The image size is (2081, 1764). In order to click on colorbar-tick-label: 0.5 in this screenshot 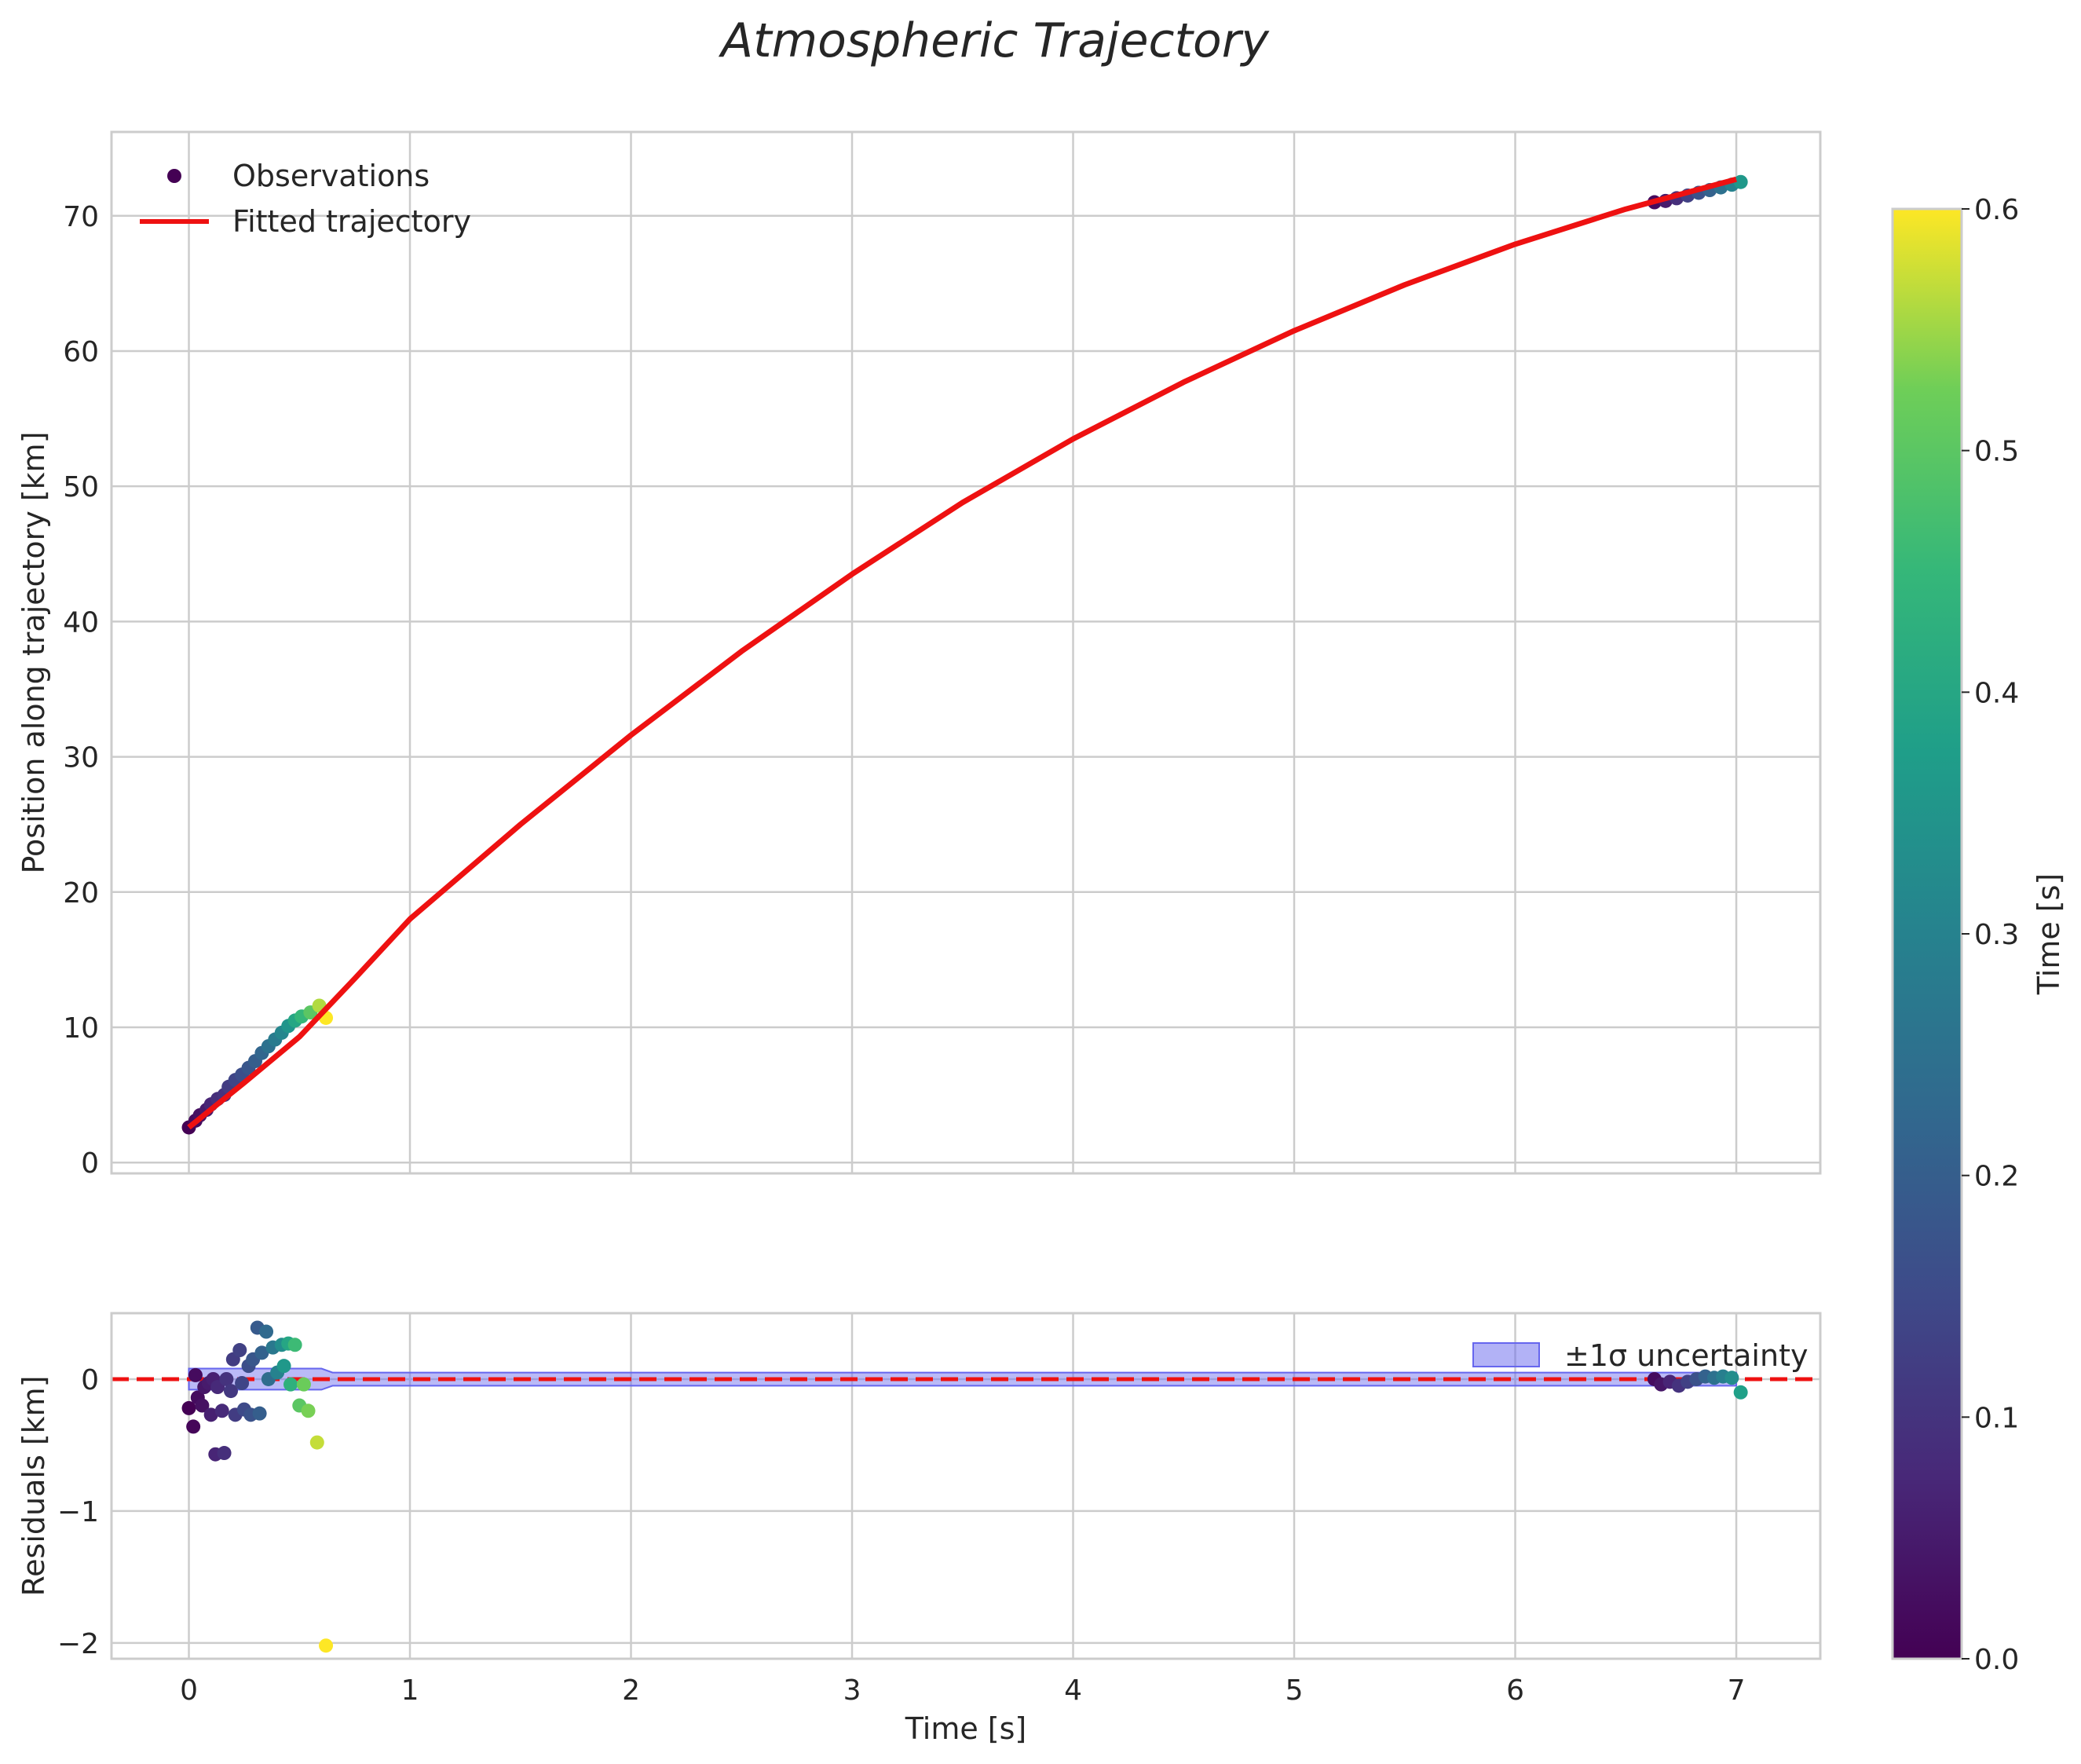, I will do `click(1996, 452)`.